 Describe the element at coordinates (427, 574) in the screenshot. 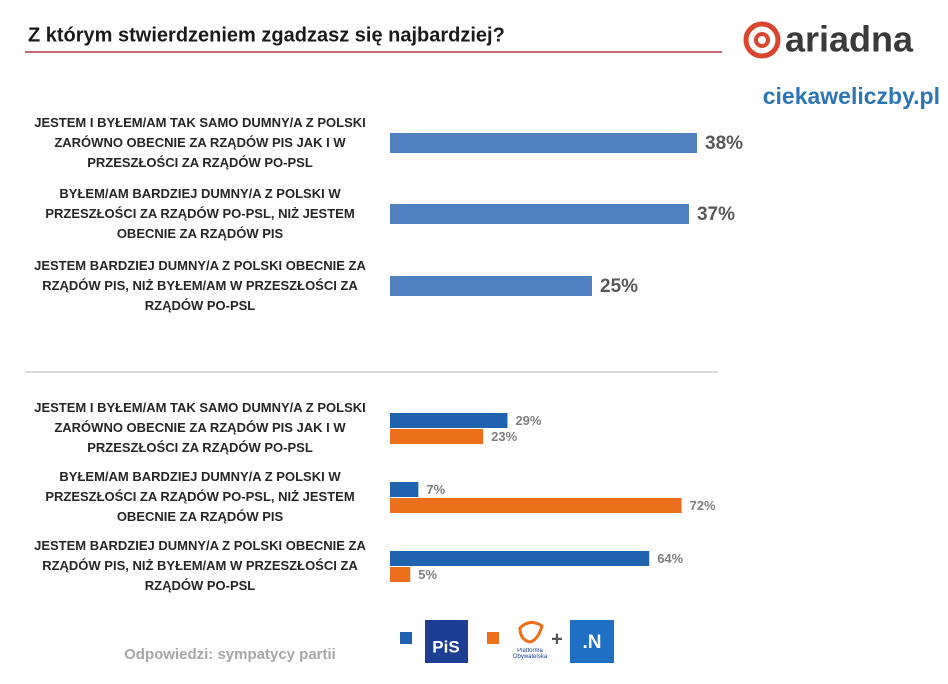

I see `value-label: 5%` at that location.